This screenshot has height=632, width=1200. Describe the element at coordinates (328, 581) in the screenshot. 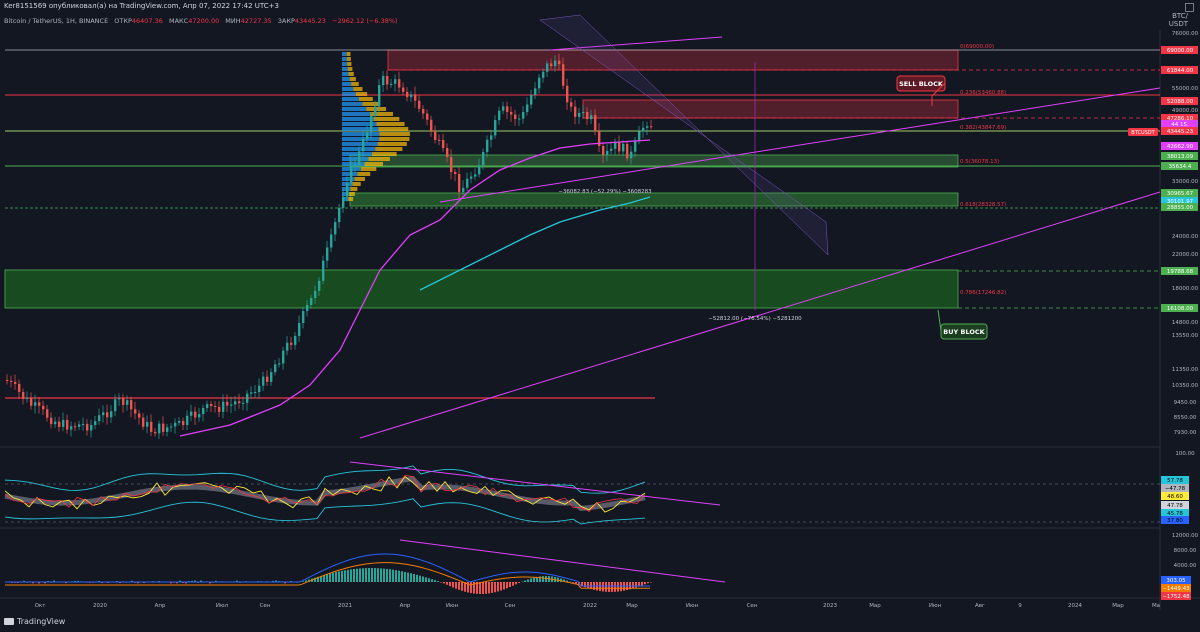

I see `macd-histogram` at that location.